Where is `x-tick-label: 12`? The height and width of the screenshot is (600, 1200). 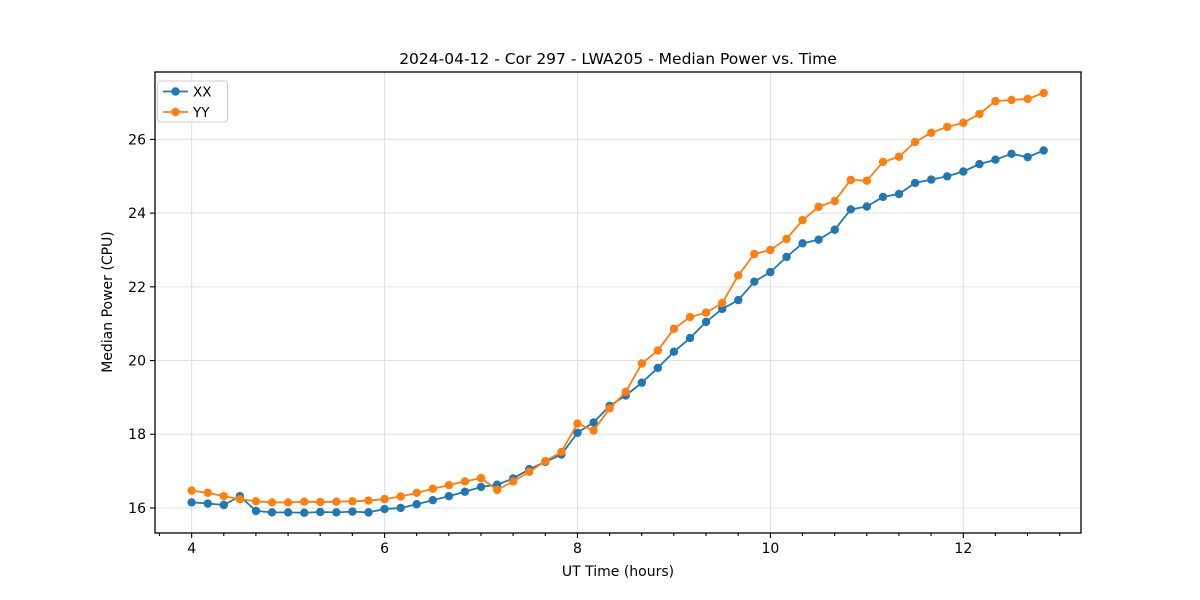 x-tick-label: 12 is located at coordinates (963, 549).